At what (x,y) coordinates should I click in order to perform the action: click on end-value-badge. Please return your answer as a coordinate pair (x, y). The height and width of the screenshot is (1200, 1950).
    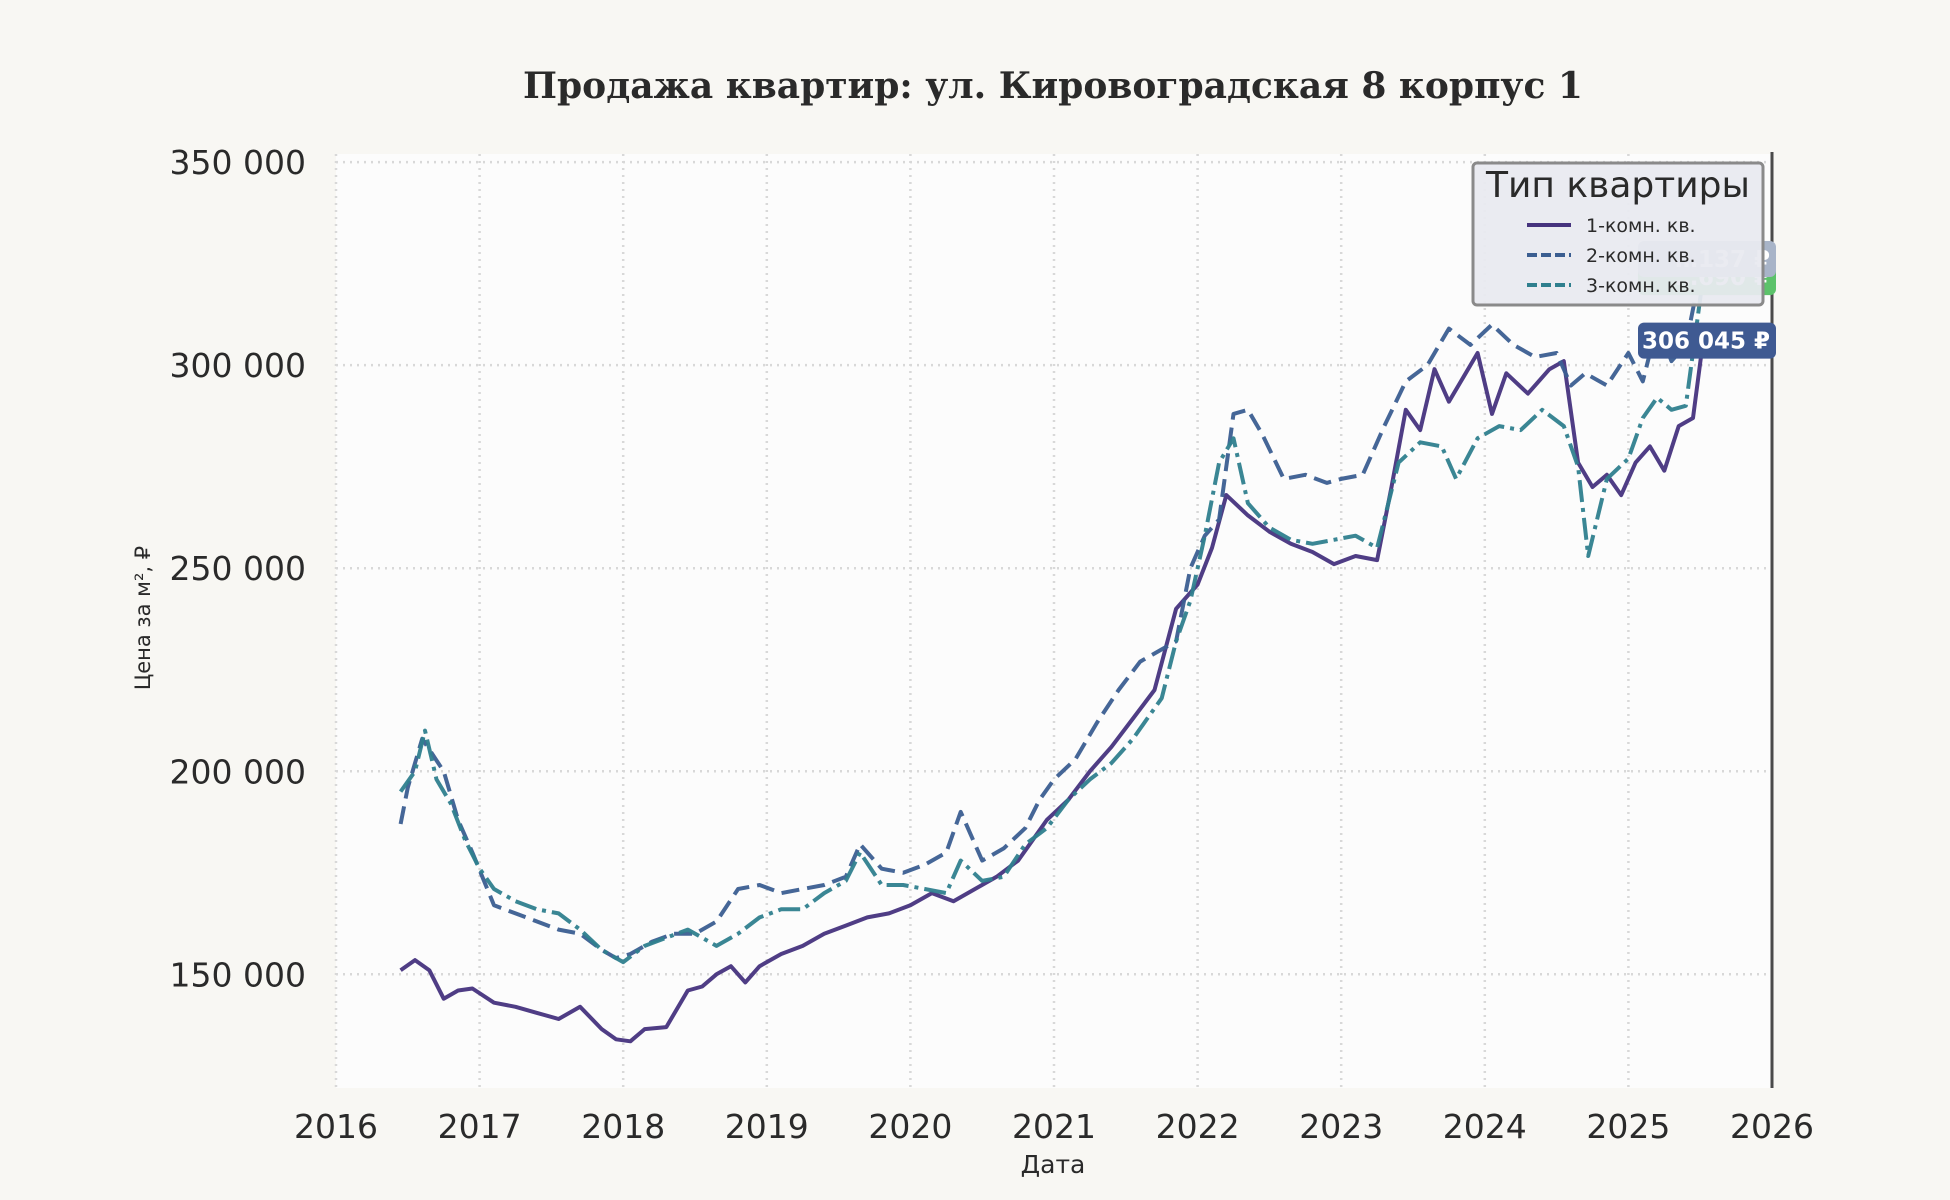
    Looking at the image, I should click on (1707, 340).